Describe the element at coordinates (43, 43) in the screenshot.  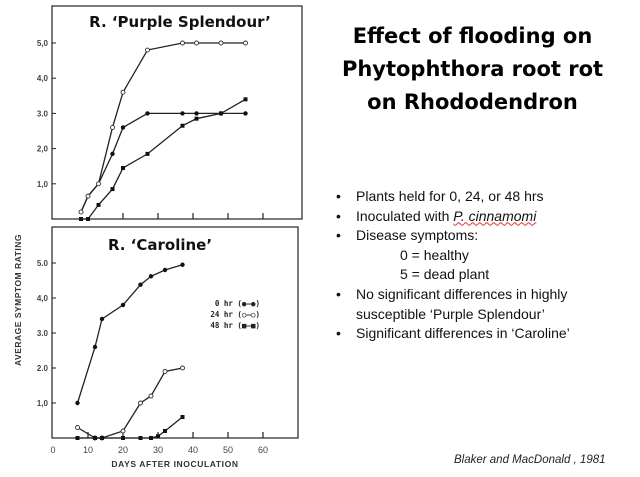
I see `y-tick-label: 5,0` at that location.